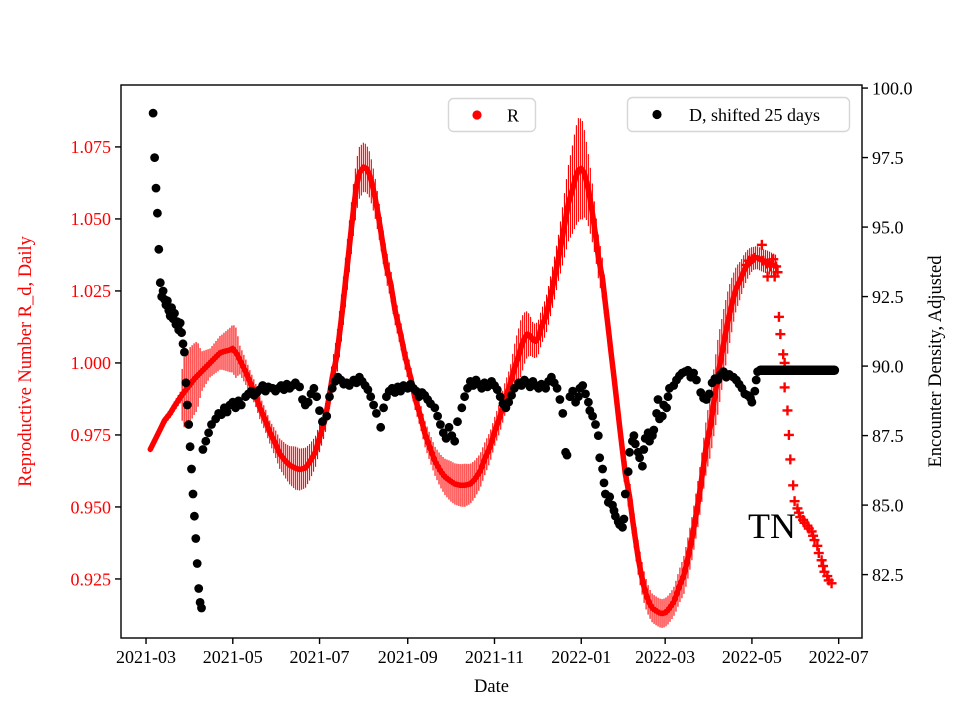 The width and height of the screenshot is (960, 725). Describe the element at coordinates (408, 657) in the screenshot. I see `x-tick-label: 2021-09` at that location.